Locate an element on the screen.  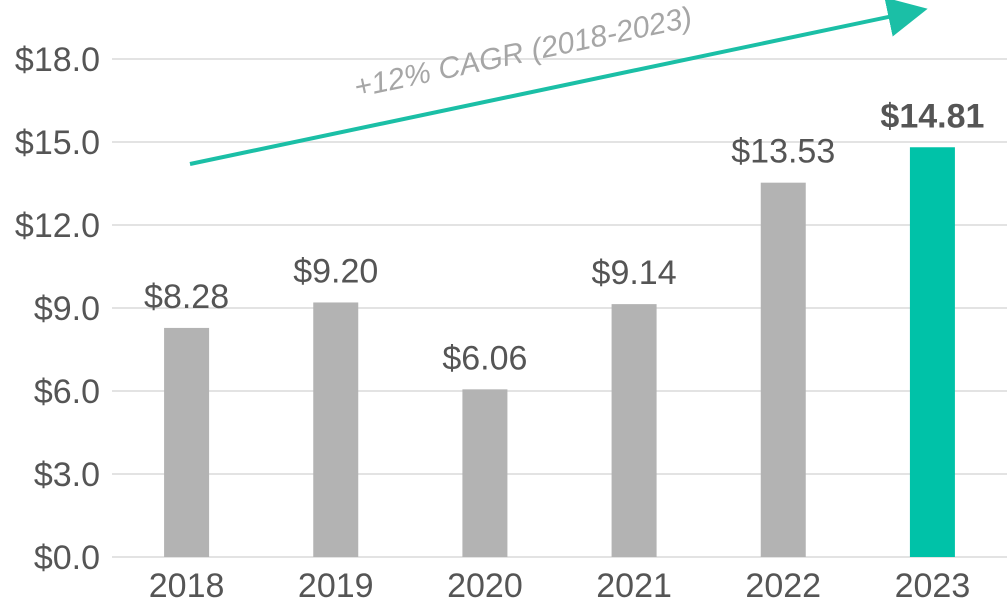
data-label-2020: $6.06 is located at coordinates (484, 358).